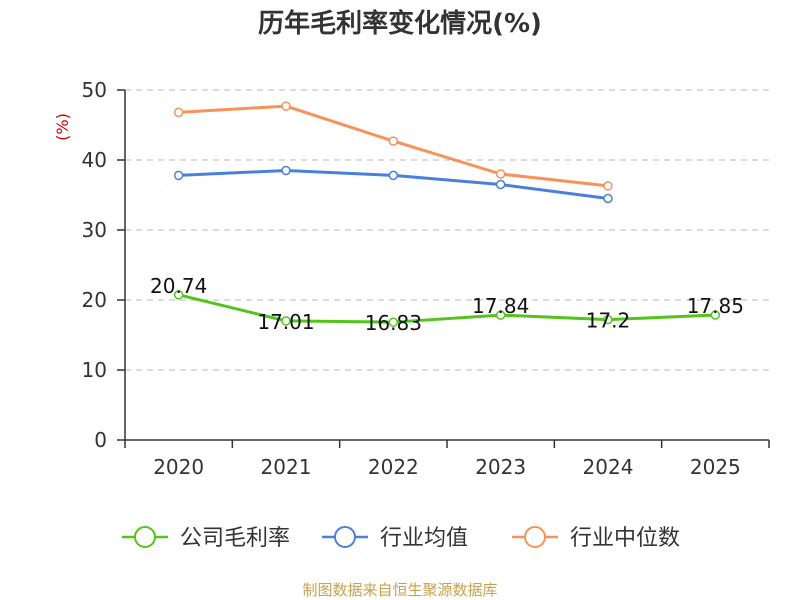 This screenshot has width=800, height=600. I want to click on source-note: 制图数据来自恒生聚源数据库, so click(399, 590).